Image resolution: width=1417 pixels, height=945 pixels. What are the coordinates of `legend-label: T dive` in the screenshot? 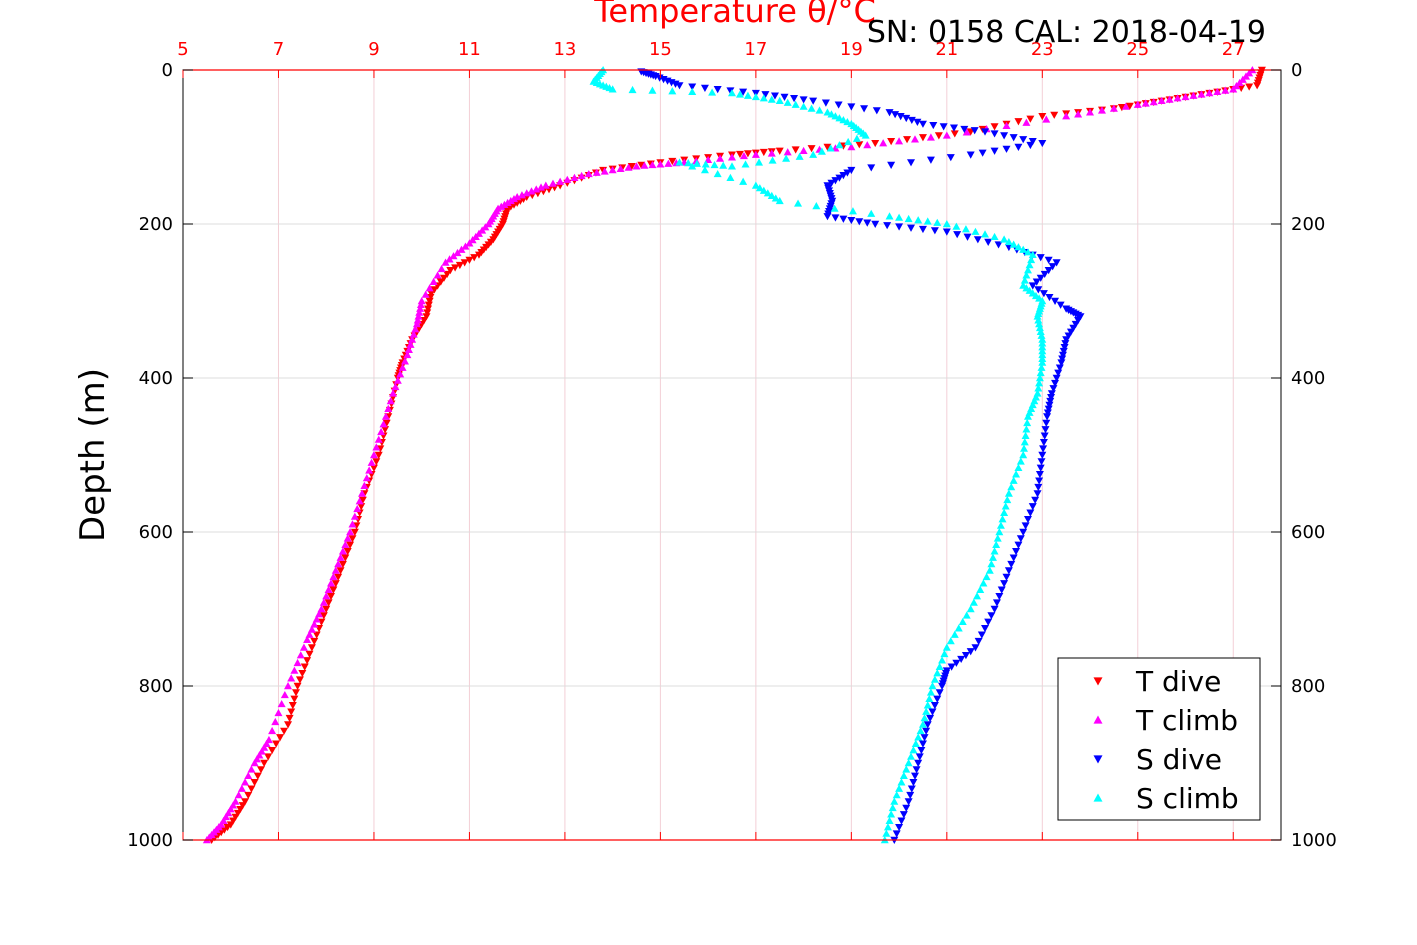 It's located at (1178, 681).